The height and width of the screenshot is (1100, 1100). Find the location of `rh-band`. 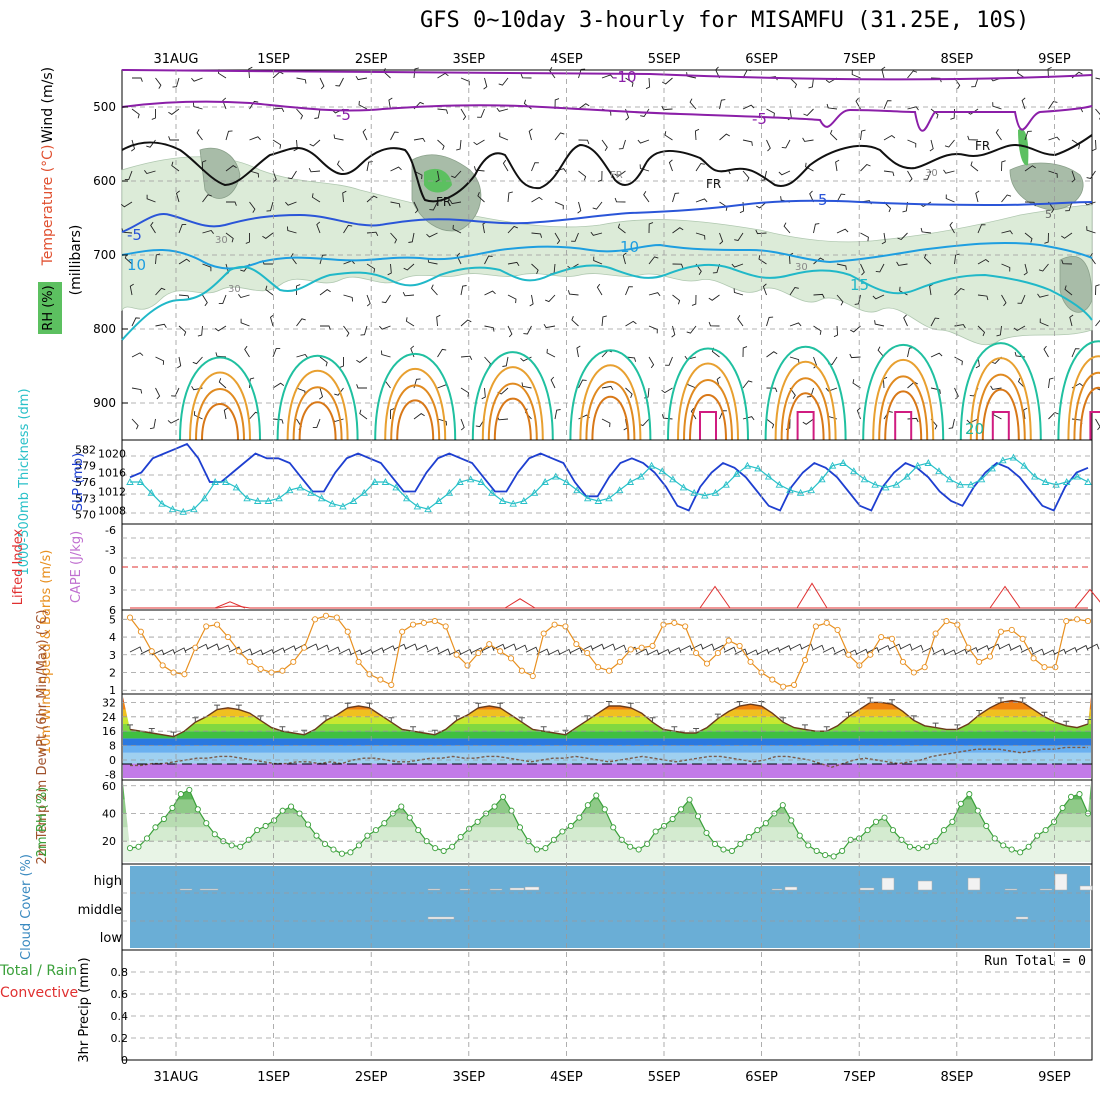

rh-band is located at coordinates (607, 851).